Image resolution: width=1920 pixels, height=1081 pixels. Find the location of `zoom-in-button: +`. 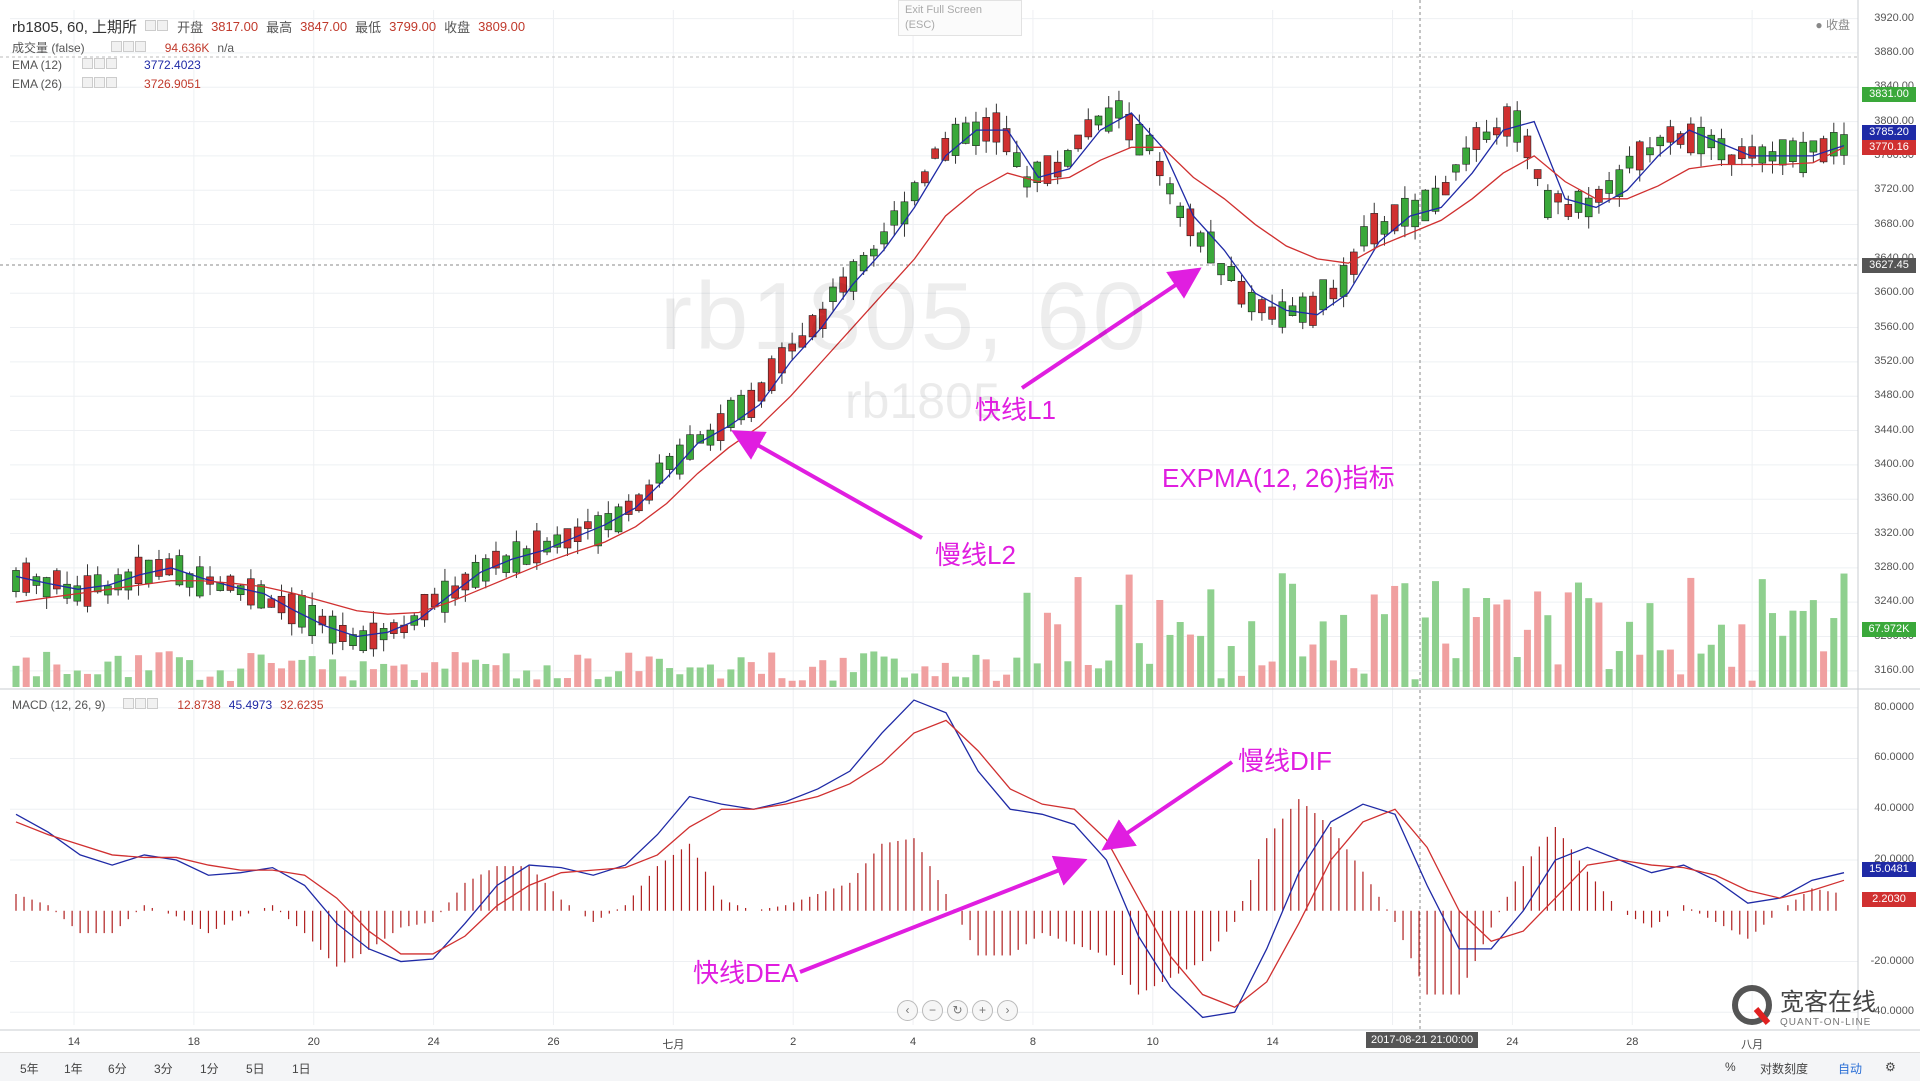

zoom-in-button: + is located at coordinates (982, 1010).